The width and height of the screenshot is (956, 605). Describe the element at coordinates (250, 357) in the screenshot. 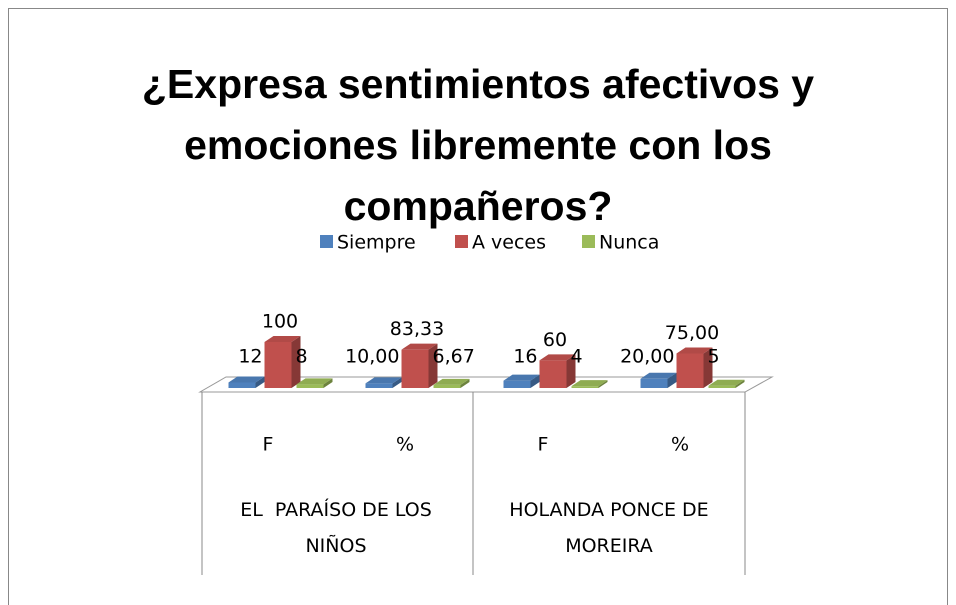

I see `data-label: 12` at that location.